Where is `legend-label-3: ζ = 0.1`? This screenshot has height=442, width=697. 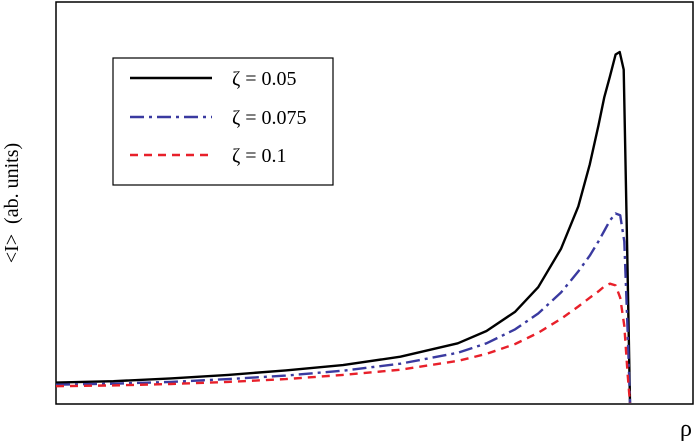
legend-label-3: ζ = 0.1 is located at coordinates (259, 156).